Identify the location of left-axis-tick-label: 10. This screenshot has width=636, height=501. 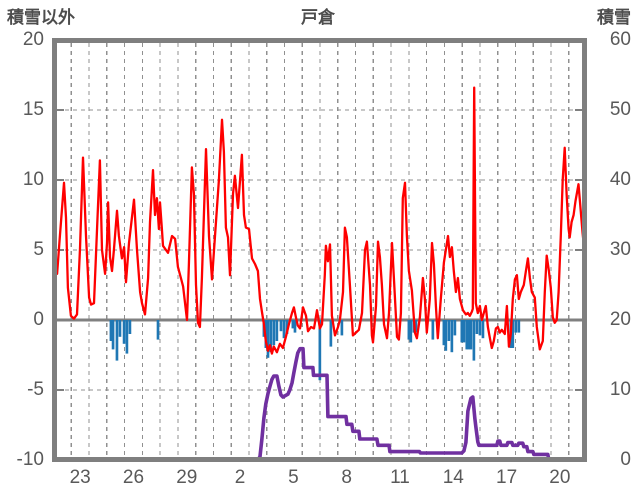
(33, 179).